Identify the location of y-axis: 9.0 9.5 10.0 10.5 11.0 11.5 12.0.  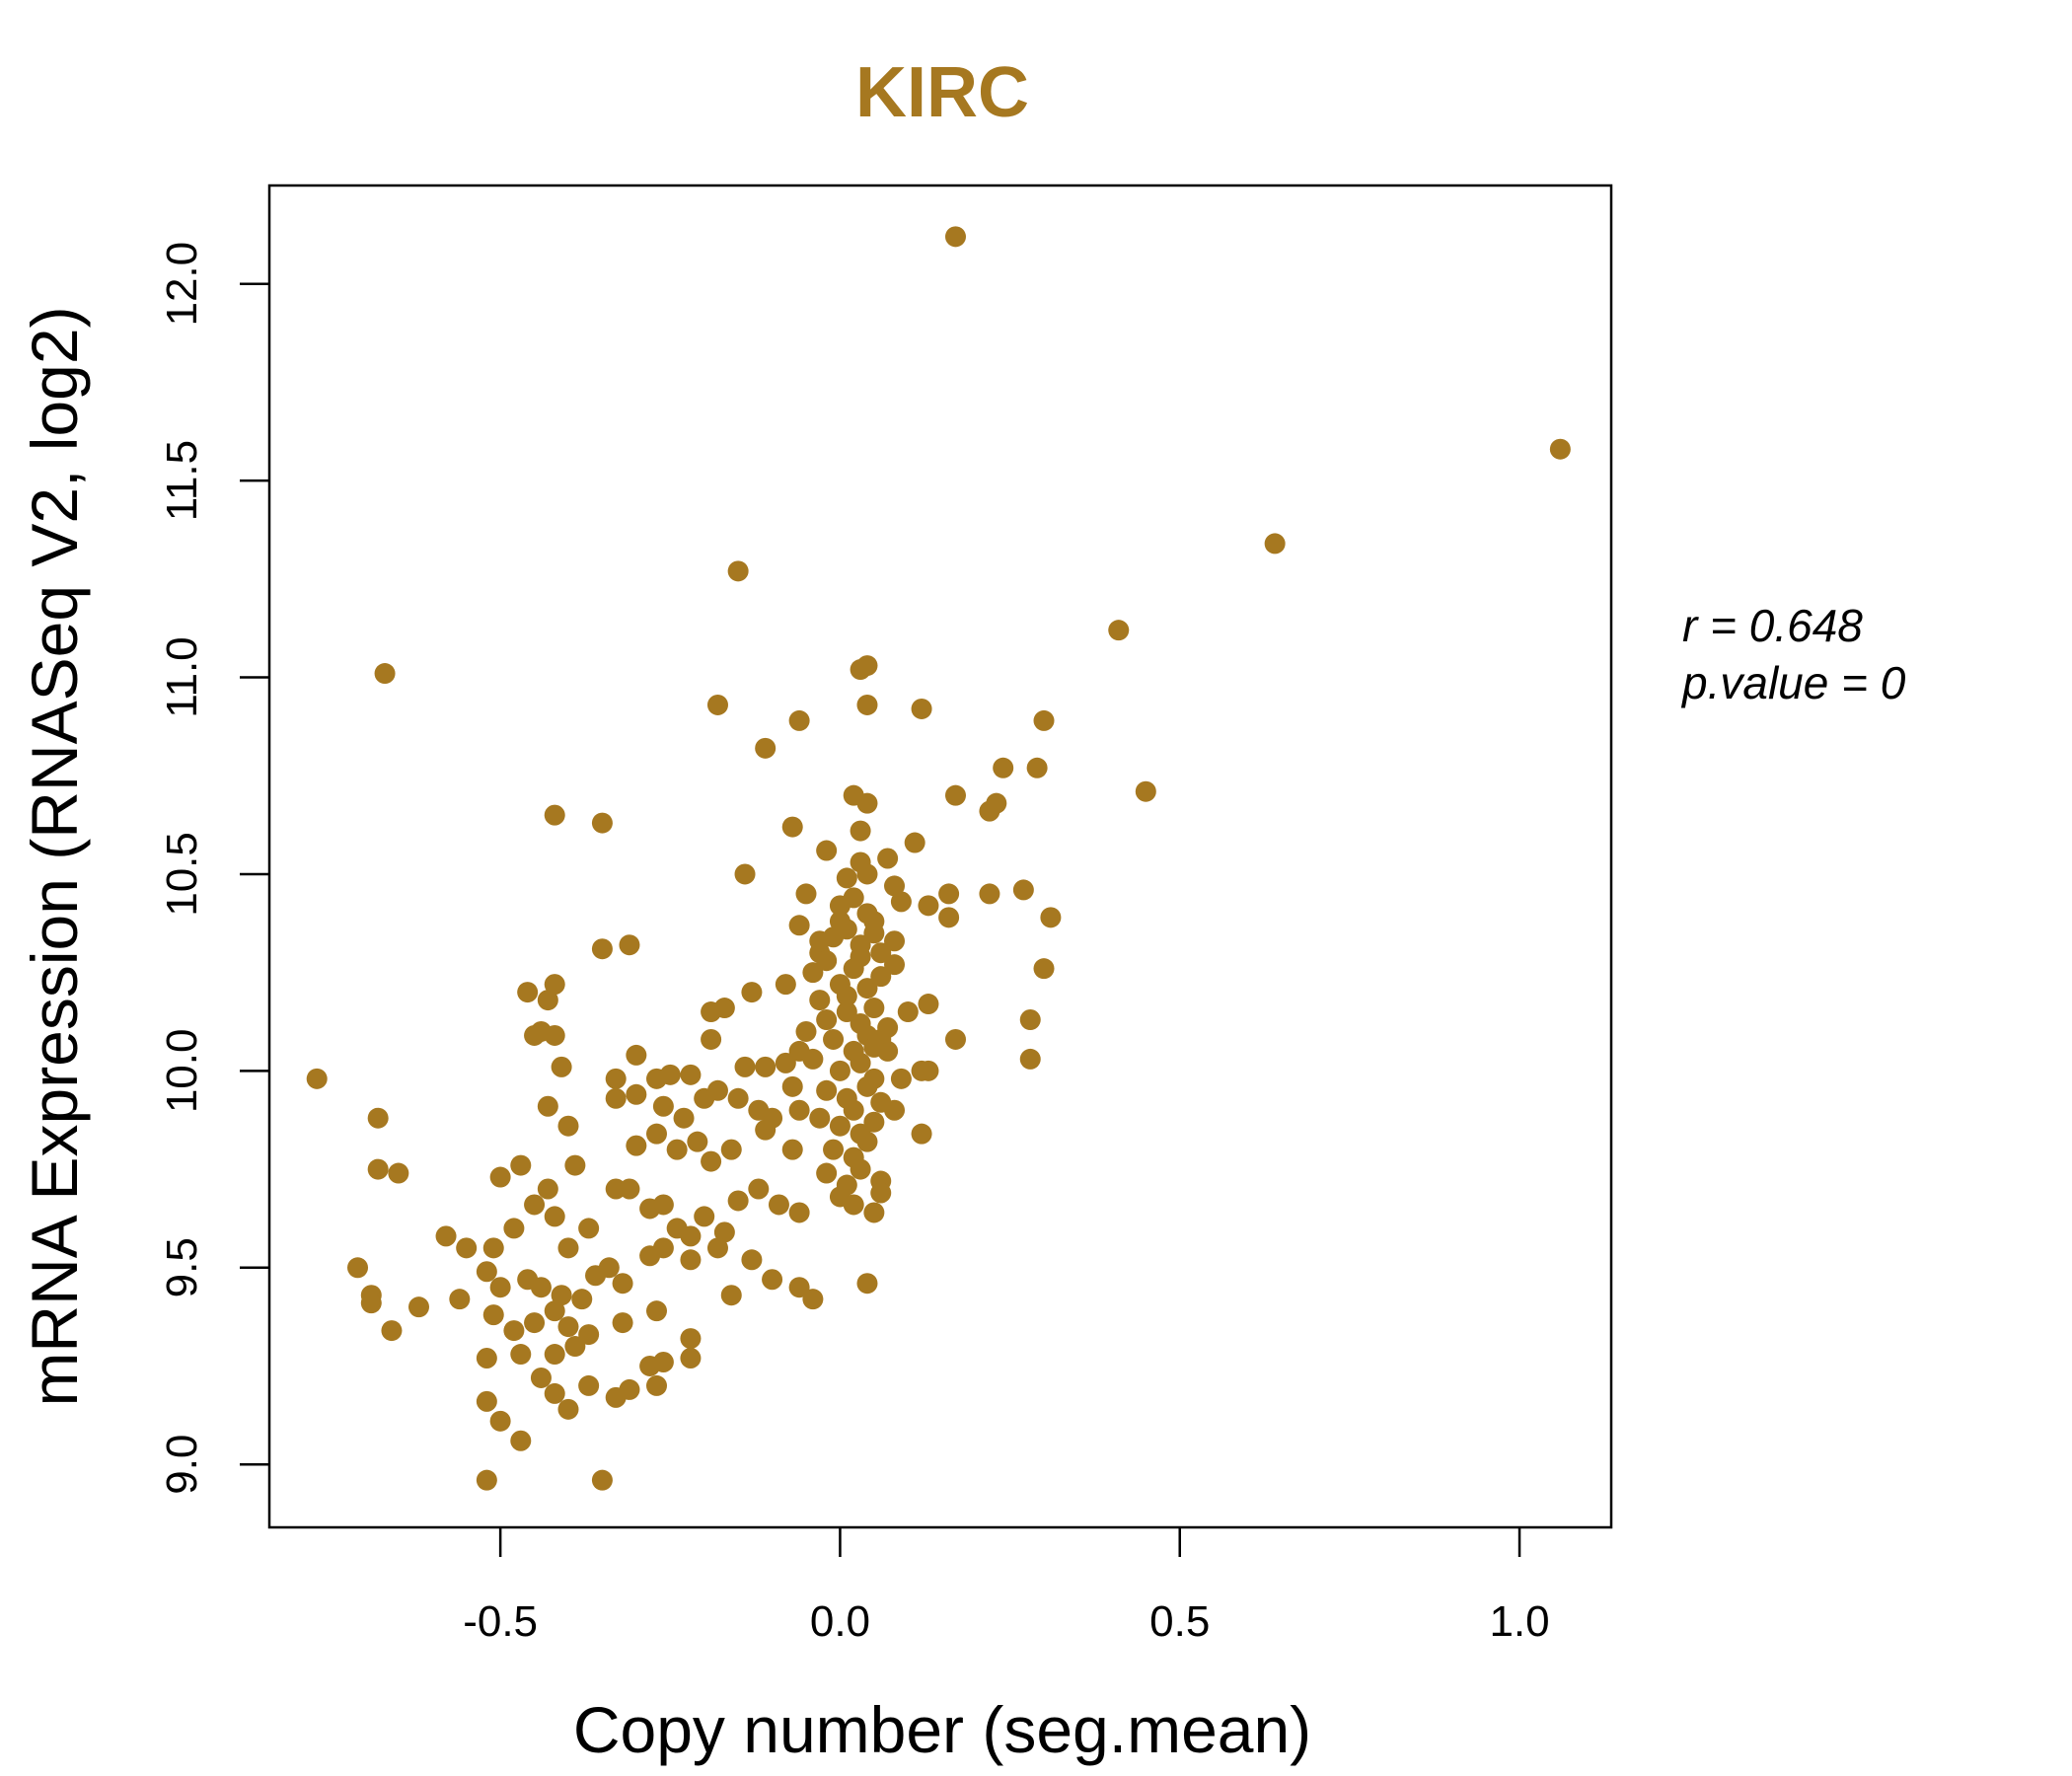
(214, 869).